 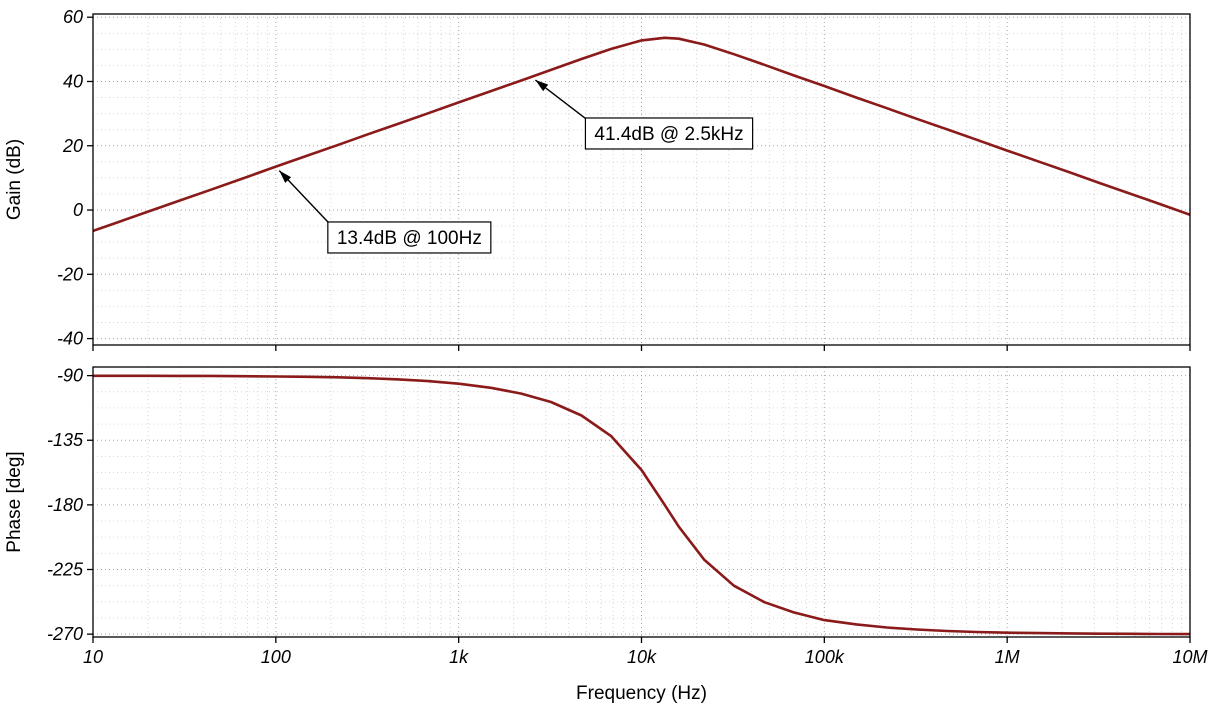 I want to click on ytick-label: 0, so click(x=78, y=210).